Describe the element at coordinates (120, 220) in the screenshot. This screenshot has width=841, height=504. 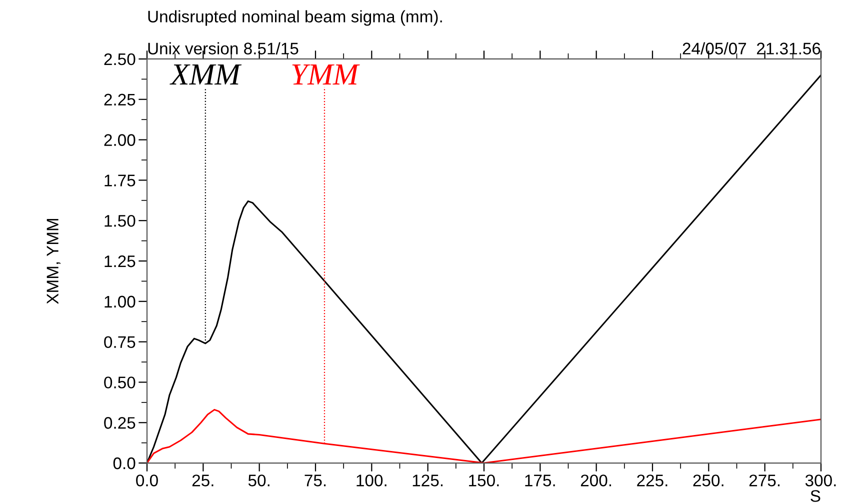
I see `y-tick-label: 1.50` at that location.